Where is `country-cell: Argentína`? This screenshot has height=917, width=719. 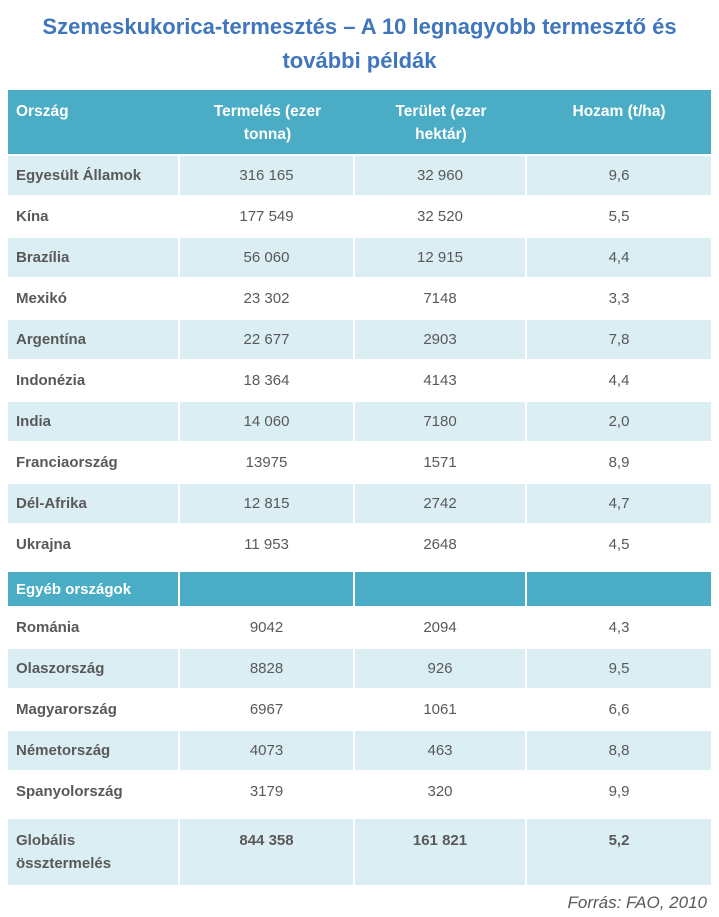
country-cell: Argentína is located at coordinates (94, 341).